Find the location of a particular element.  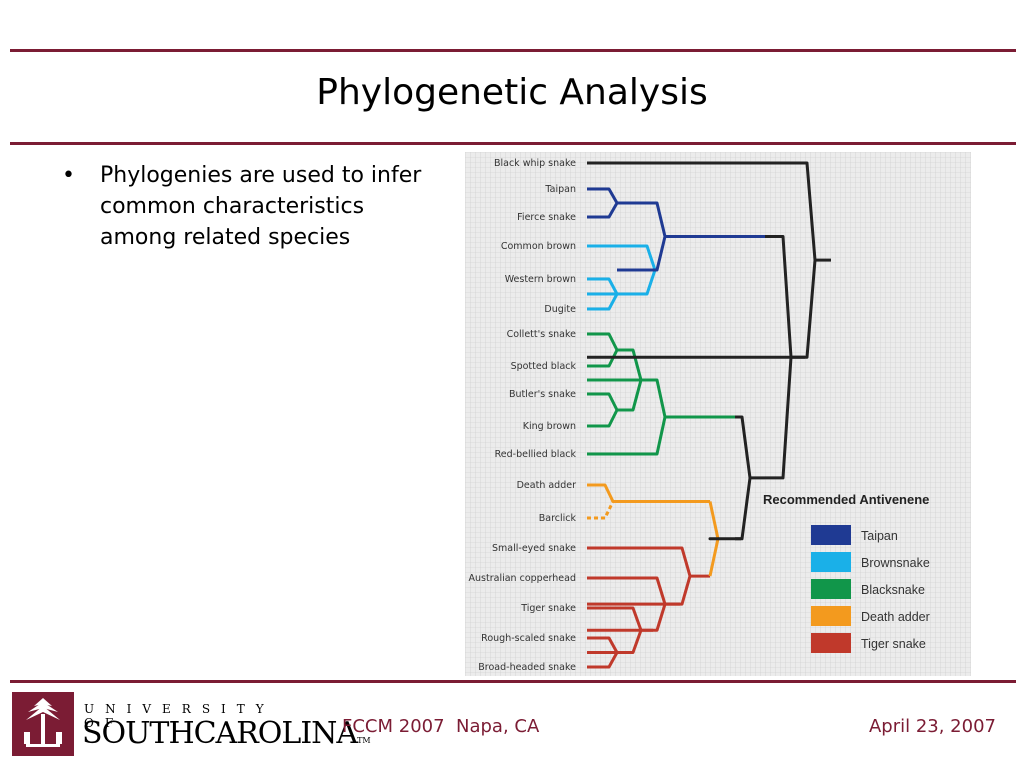

footer-conference: FCCM 2007 Napa, CA is located at coordinates (441, 726).